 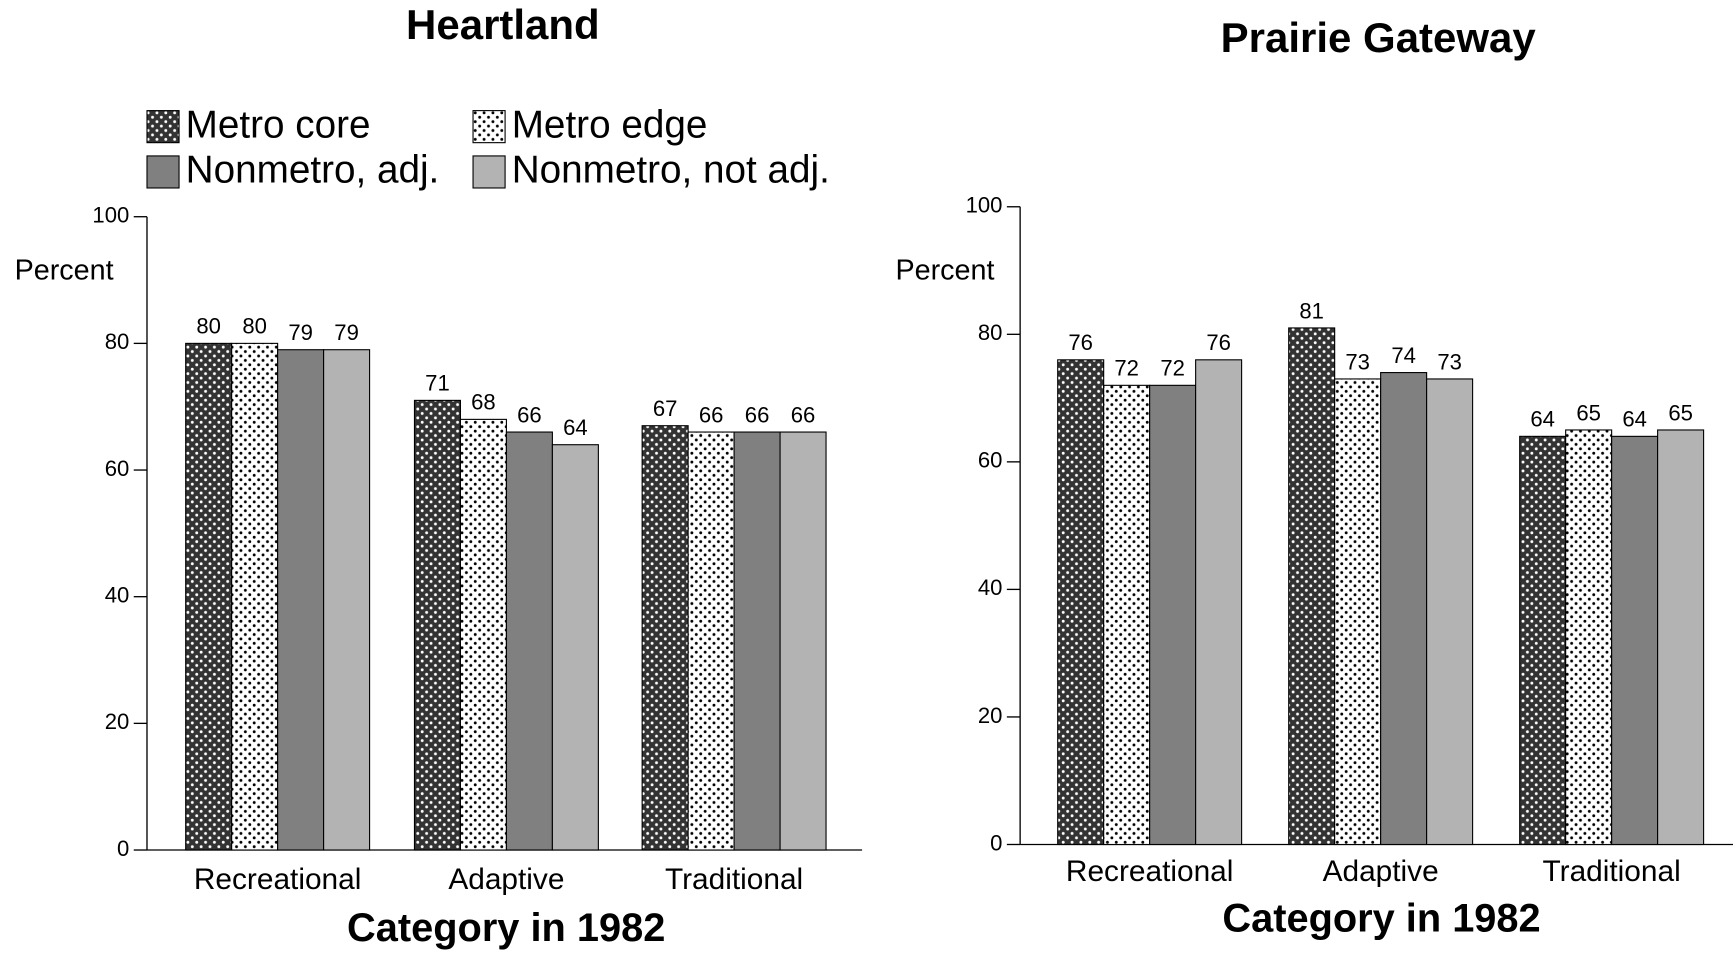 What do you see at coordinates (278, 124) in the screenshot?
I see `legend-label: Metro core` at bounding box center [278, 124].